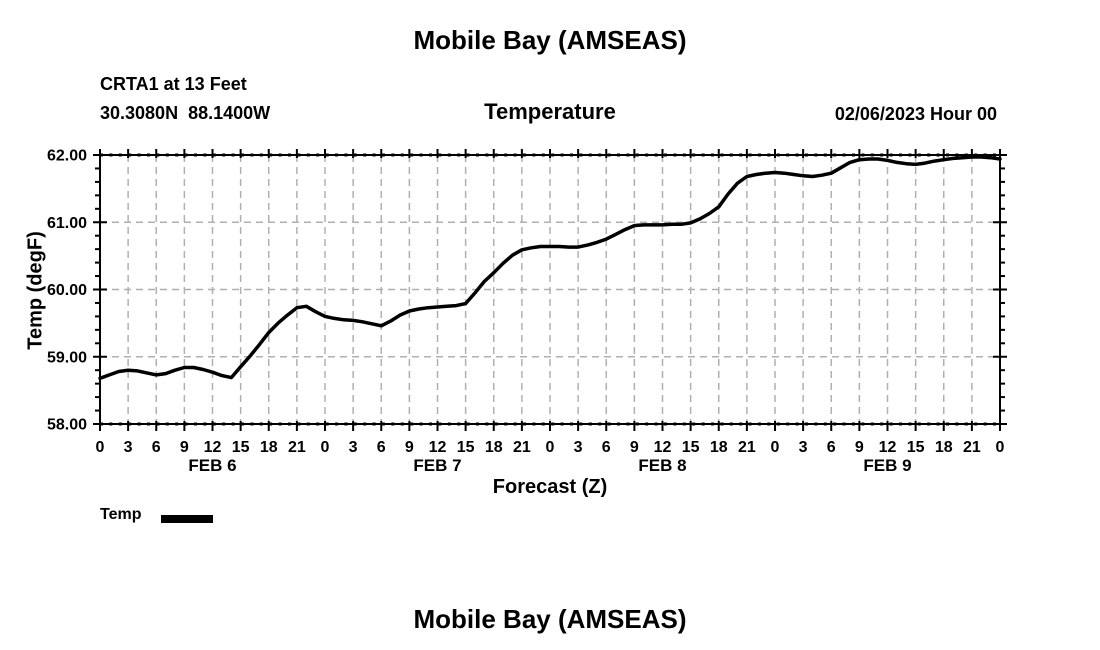 The height and width of the screenshot is (650, 1100). What do you see at coordinates (67, 156) in the screenshot?
I see `y-tick-label: 62.00` at bounding box center [67, 156].